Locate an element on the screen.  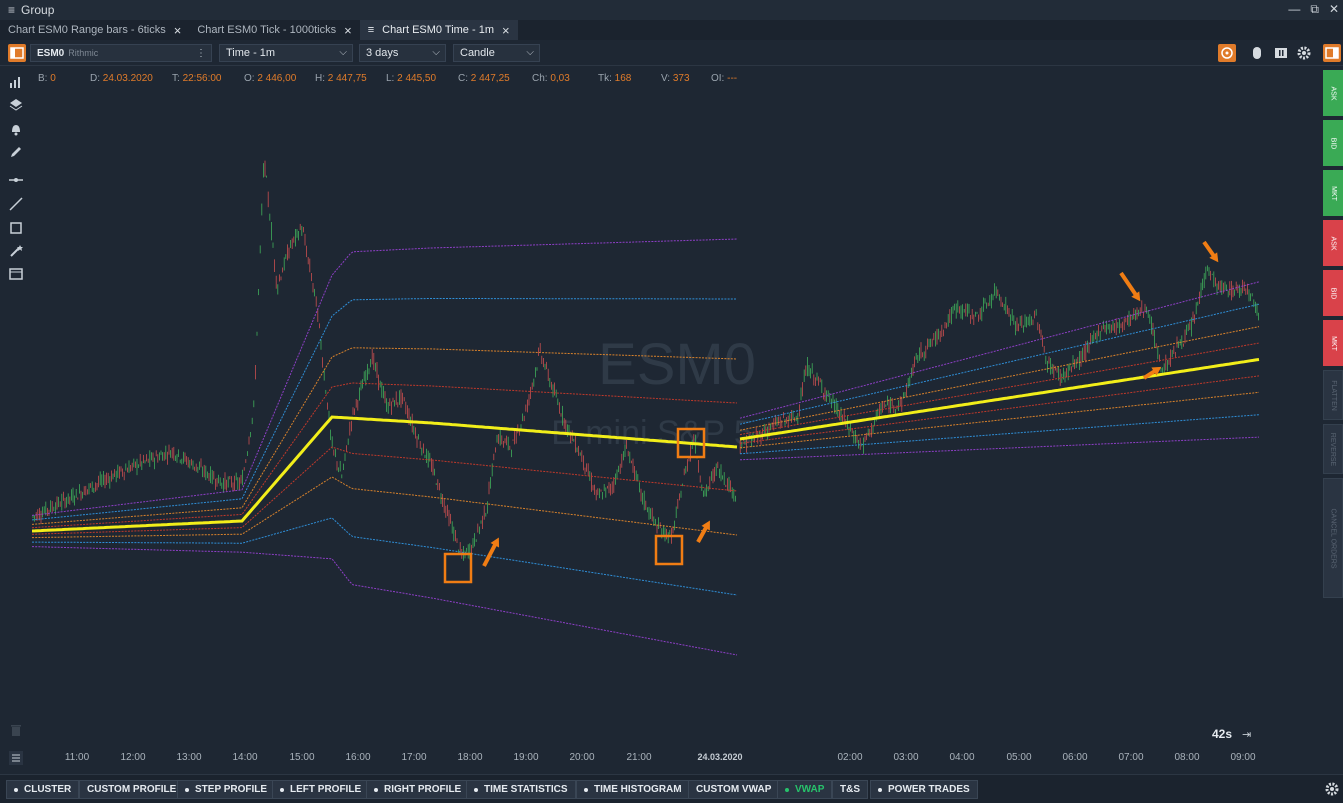
order-button-flatten: FLATTEN is located at coordinates (1333, 395).